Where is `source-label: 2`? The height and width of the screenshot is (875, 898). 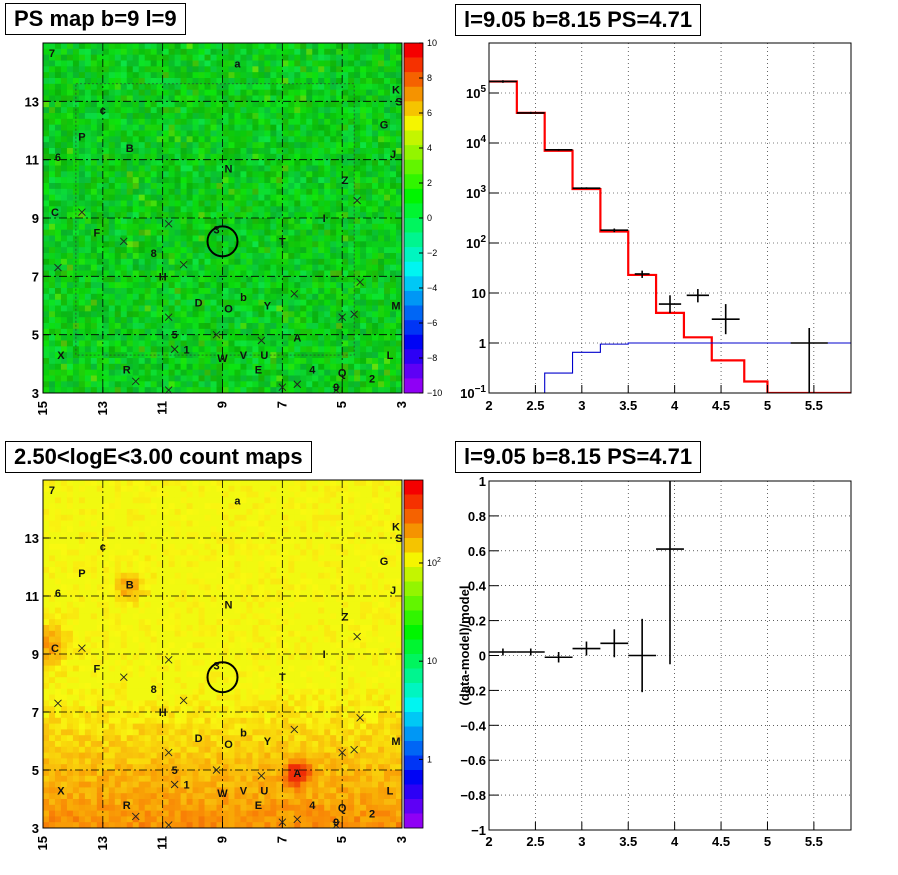
source-label: 2 is located at coordinates (372, 379).